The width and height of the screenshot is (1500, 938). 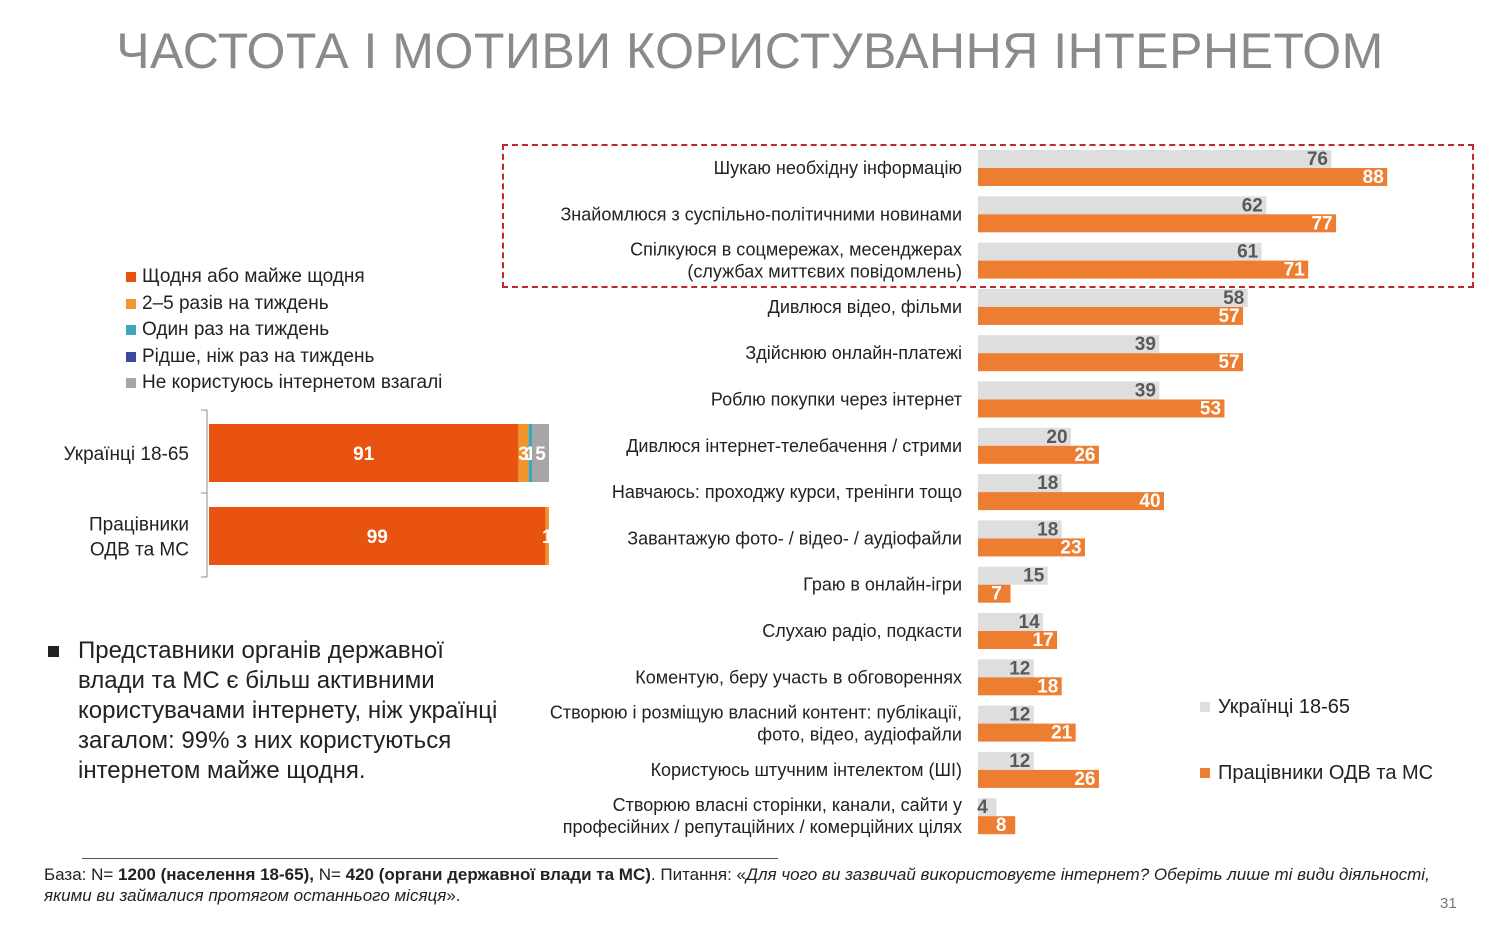 I want to click on motive-label-13: Користуюсь штучним інтелектом (ШІ), so click(x=806, y=770).